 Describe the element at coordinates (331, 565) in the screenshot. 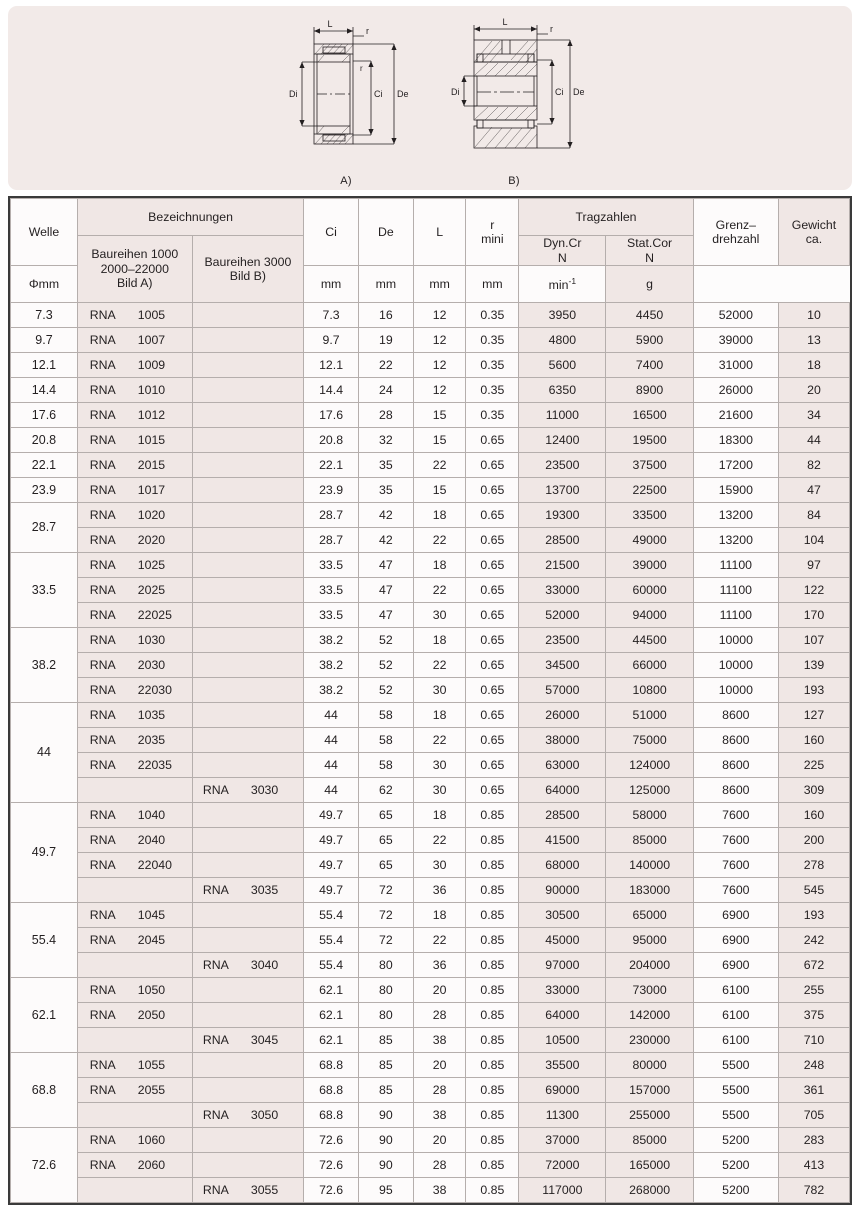

I see `cell-ci: 33.5` at that location.